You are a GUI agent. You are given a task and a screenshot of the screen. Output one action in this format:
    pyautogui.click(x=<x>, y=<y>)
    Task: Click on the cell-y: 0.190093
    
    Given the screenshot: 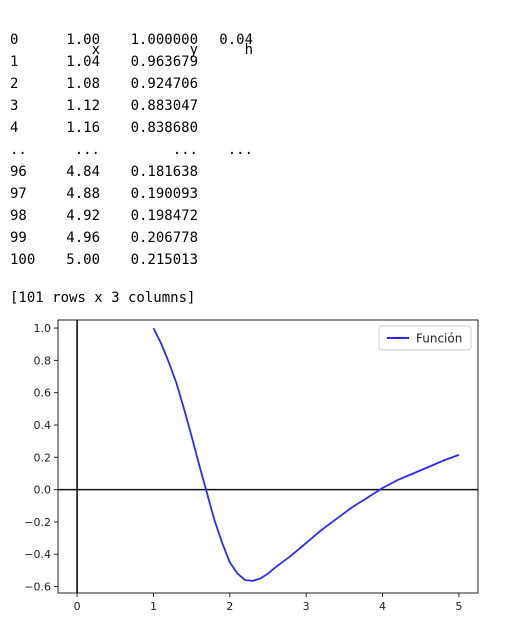 What is the action you would take?
    pyautogui.click(x=164, y=194)
    